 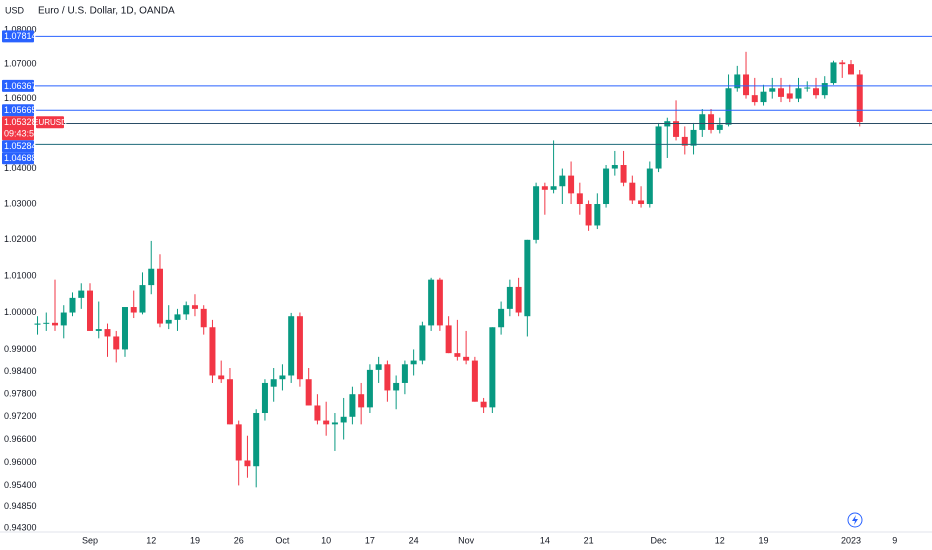 I want to click on y-tick-label: 0.98400, so click(x=20, y=371).